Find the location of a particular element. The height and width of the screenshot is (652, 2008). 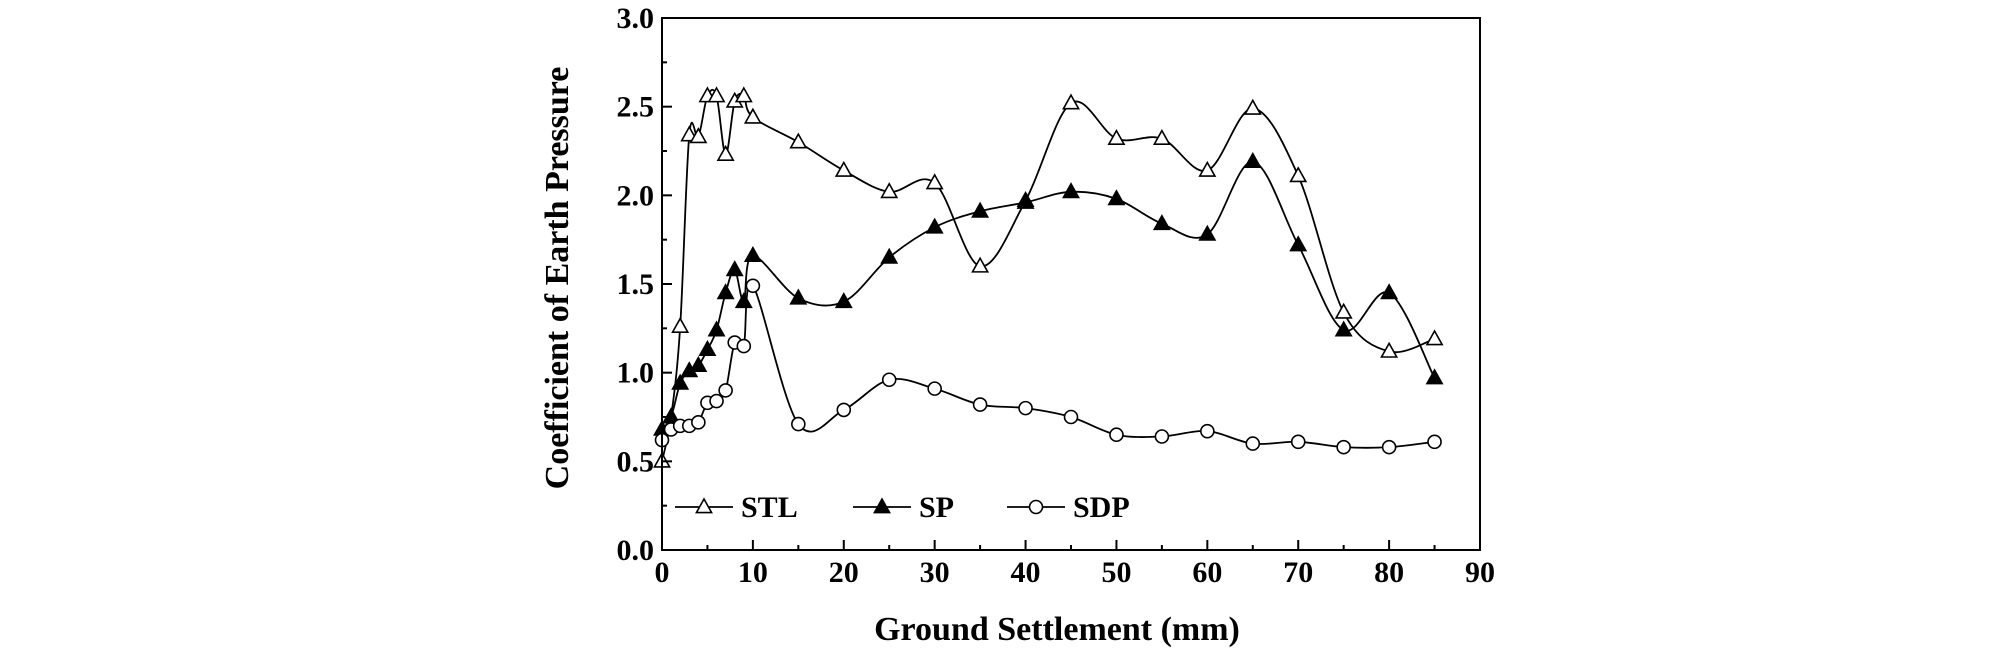

series-sdp is located at coordinates (1048, 366).